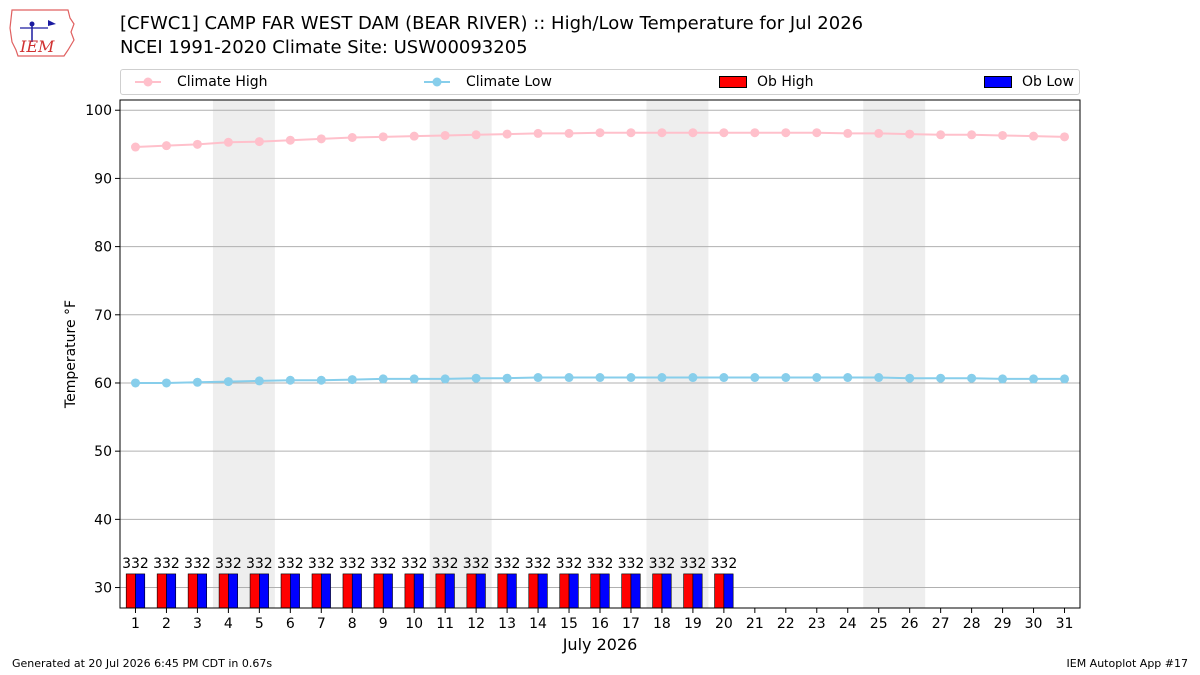  Describe the element at coordinates (1127, 663) in the screenshot. I see `footer-app-label: IEM Autoplot App #17` at that location.